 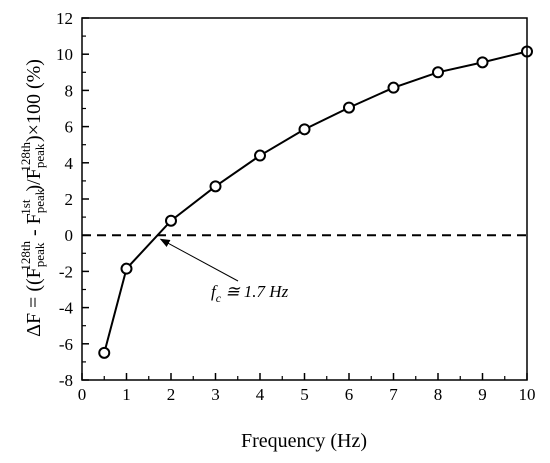 What do you see at coordinates (126, 394) in the screenshot?
I see `x-tick-label: 1` at bounding box center [126, 394].